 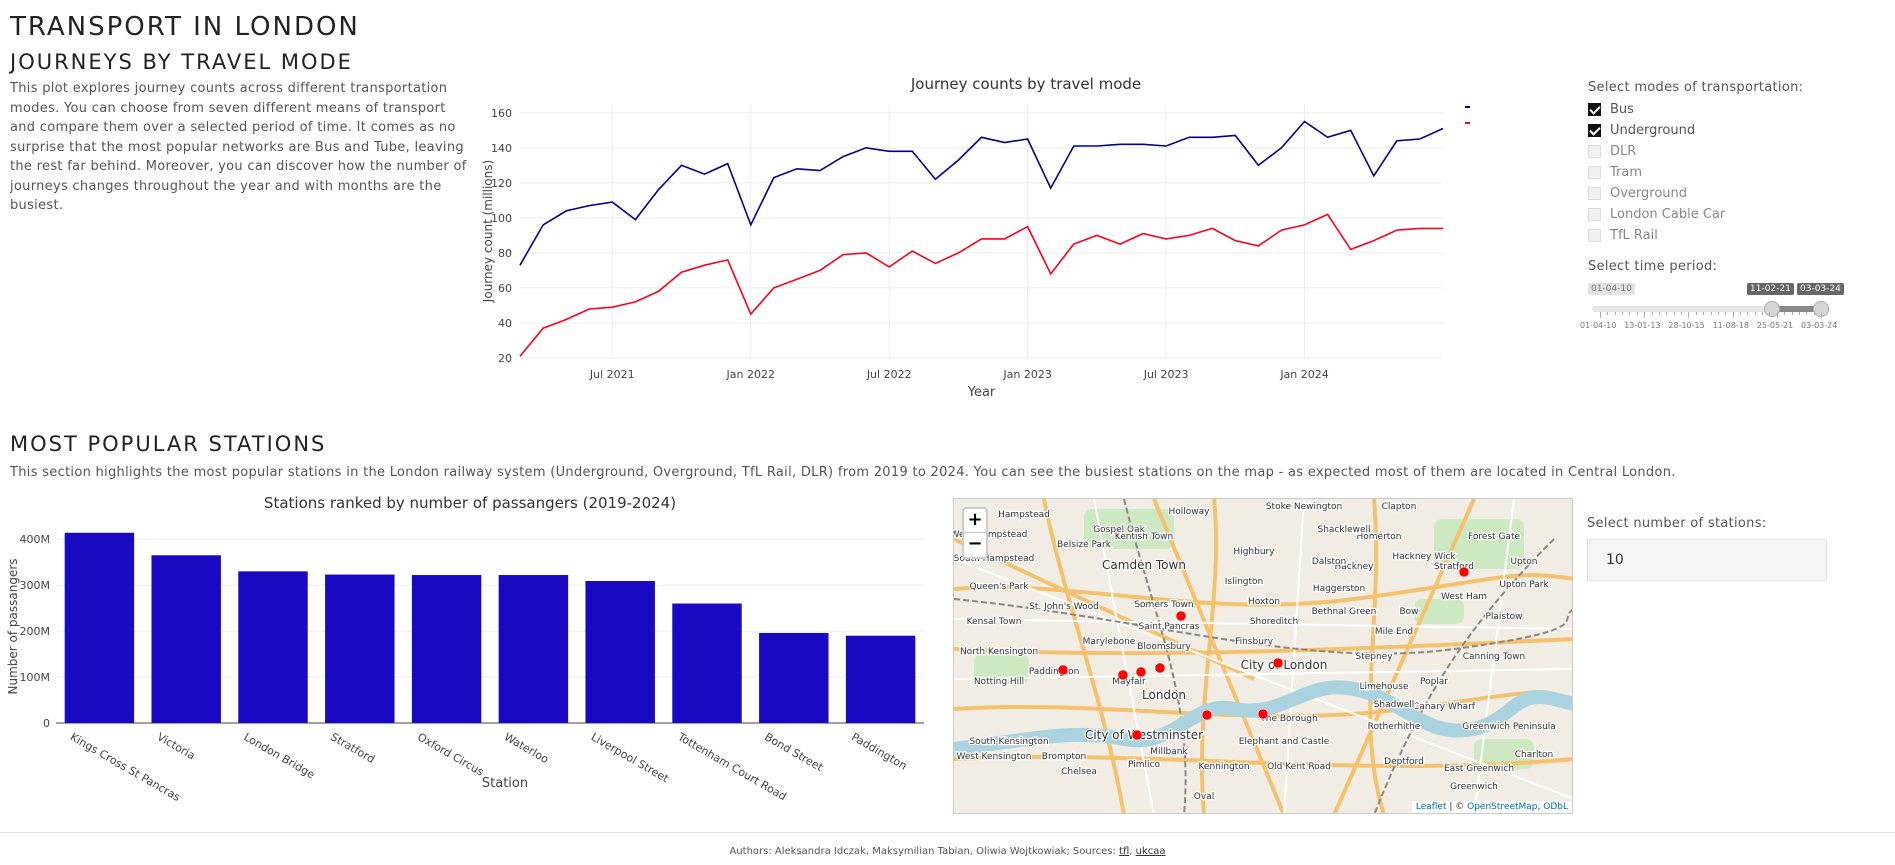 I want to click on slider-tick-label: 25-05-21, so click(x=1775, y=325).